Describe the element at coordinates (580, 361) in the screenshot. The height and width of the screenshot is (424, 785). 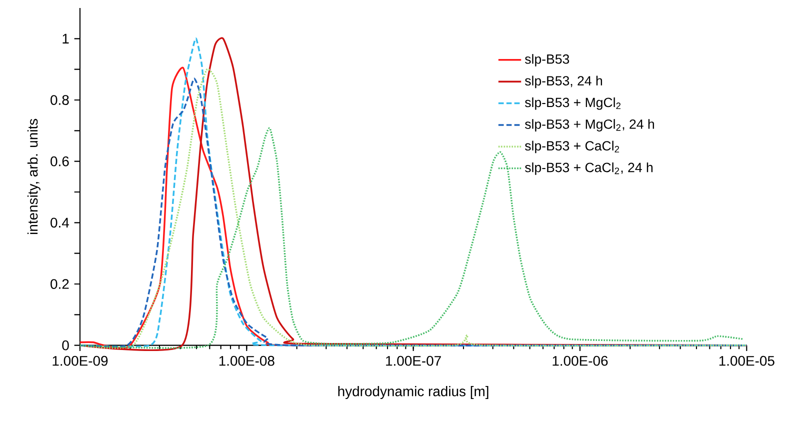
I see `x-tick-label: 1.00E-06` at that location.